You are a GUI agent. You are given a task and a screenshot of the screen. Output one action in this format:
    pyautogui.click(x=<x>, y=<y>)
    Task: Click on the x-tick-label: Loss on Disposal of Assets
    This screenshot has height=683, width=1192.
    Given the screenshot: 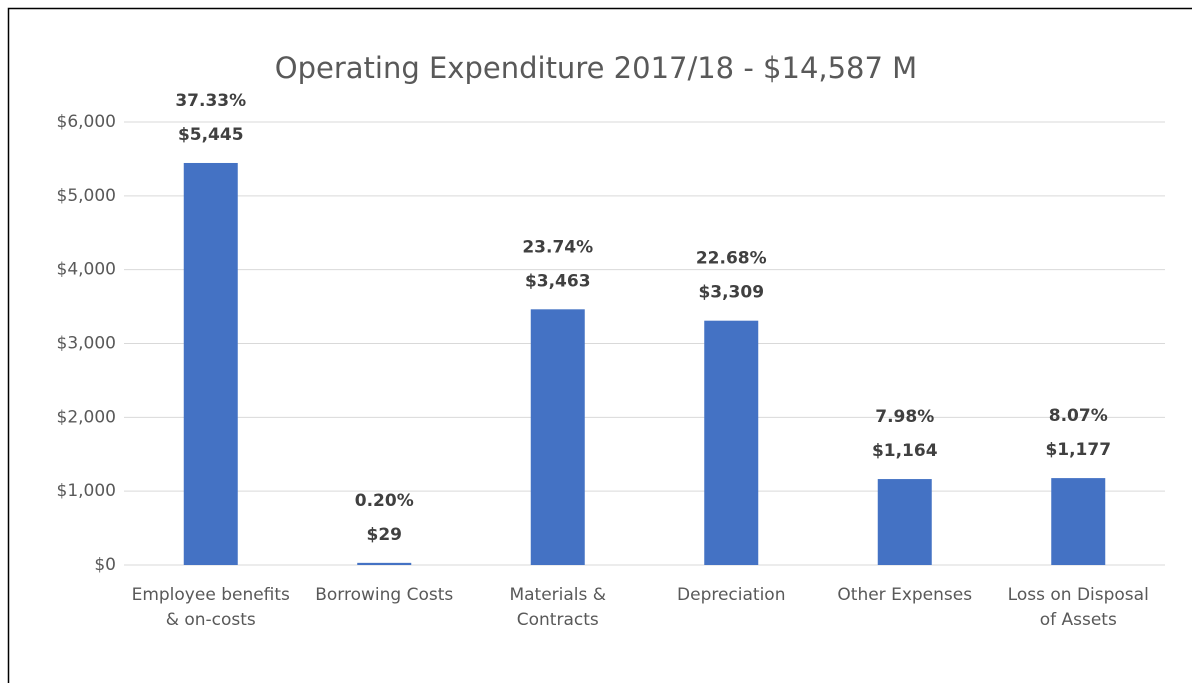 What is the action you would take?
    pyautogui.click(x=1078, y=607)
    